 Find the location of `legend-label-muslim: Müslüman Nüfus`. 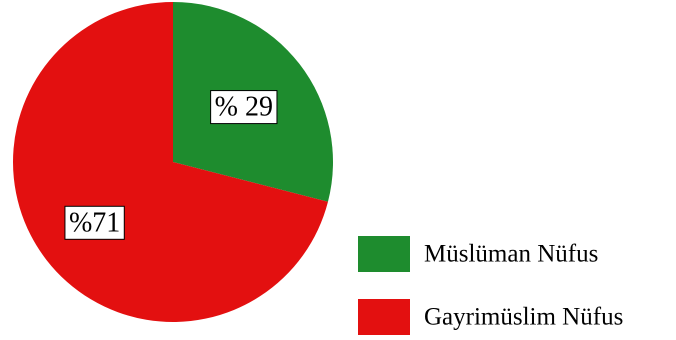

legend-label-muslim: Müslüman Nüfus is located at coordinates (511, 254).